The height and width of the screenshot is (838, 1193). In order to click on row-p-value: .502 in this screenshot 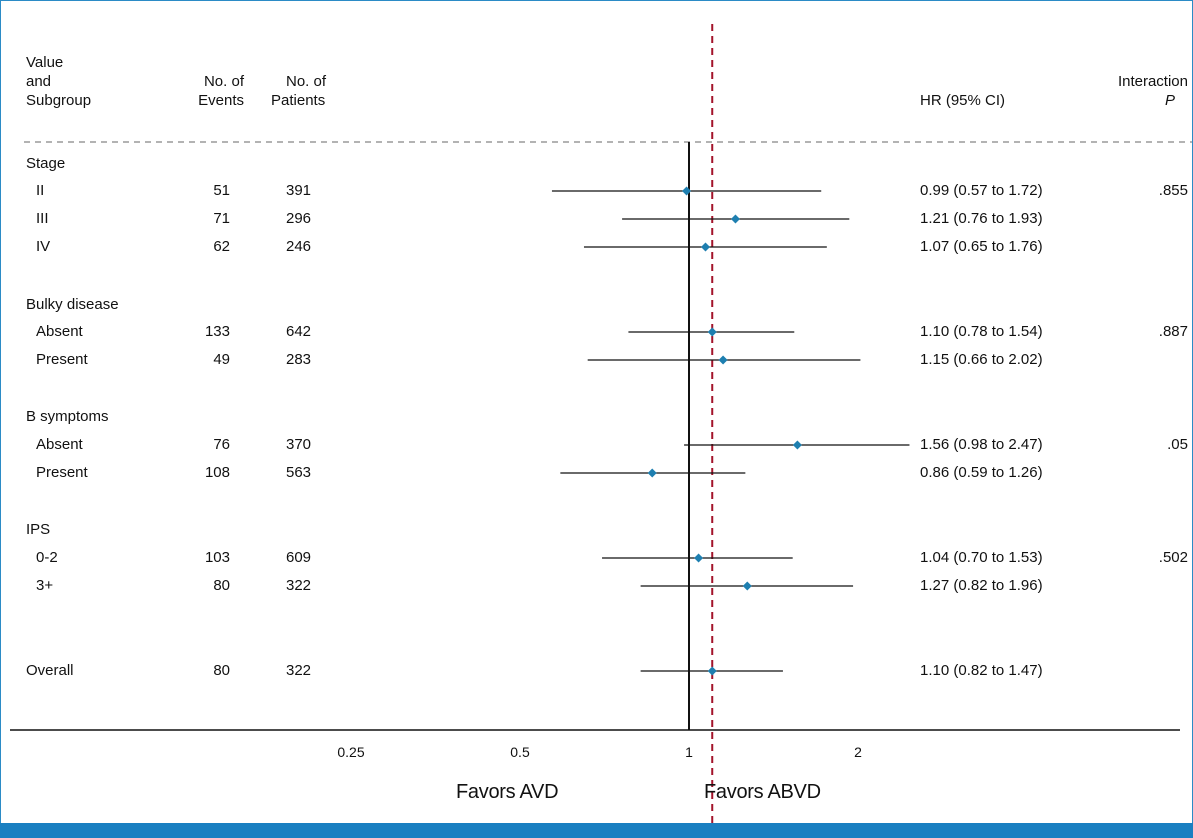, I will do `click(1173, 557)`.